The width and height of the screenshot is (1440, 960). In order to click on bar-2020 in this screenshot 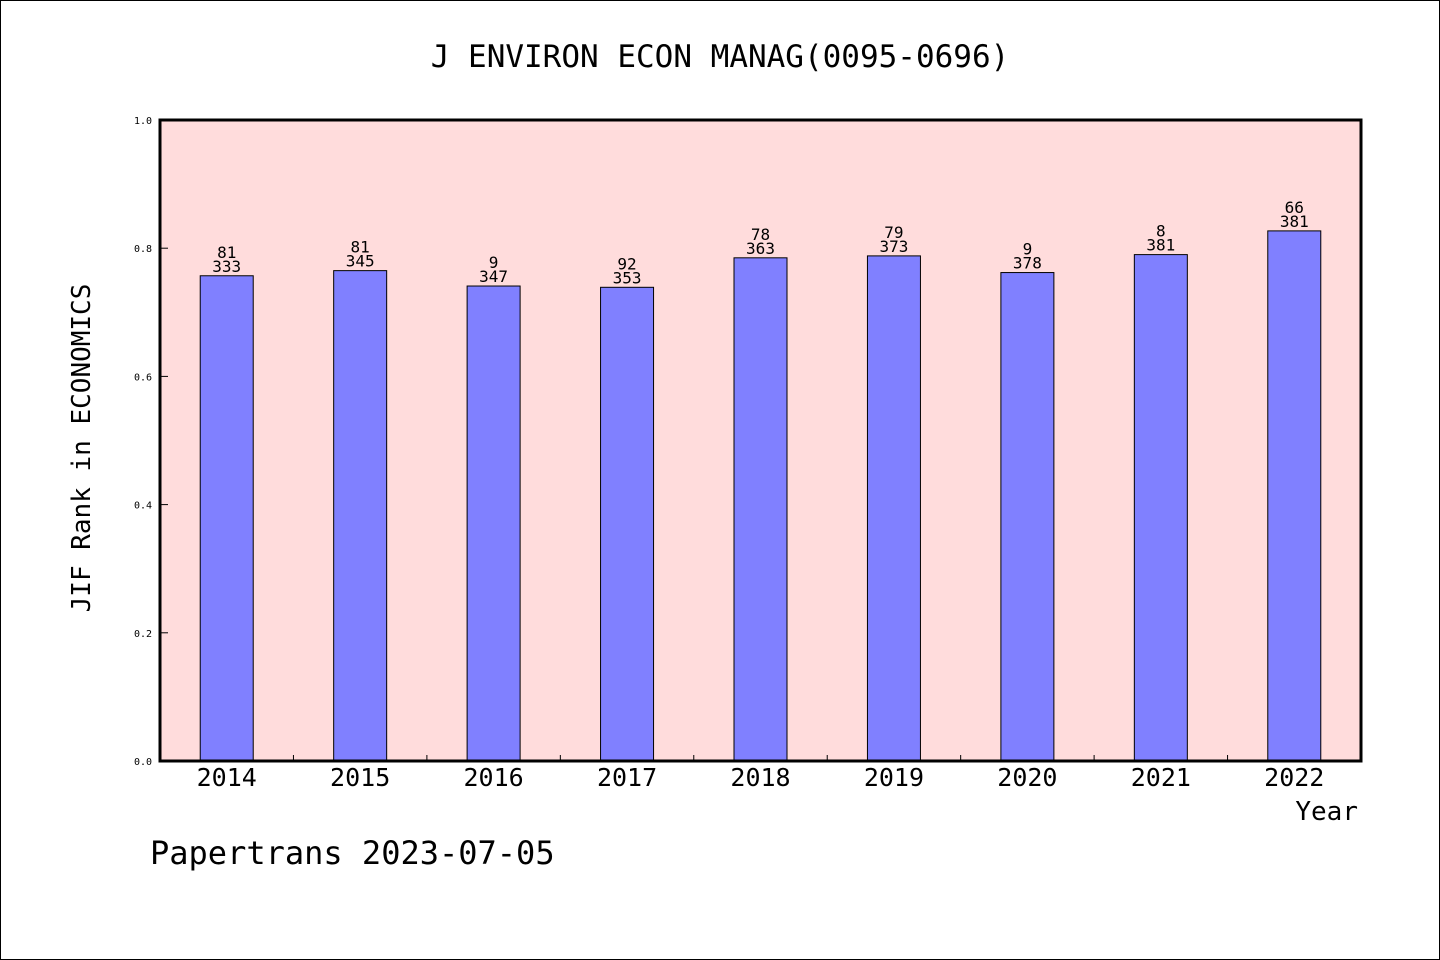, I will do `click(1027, 517)`.